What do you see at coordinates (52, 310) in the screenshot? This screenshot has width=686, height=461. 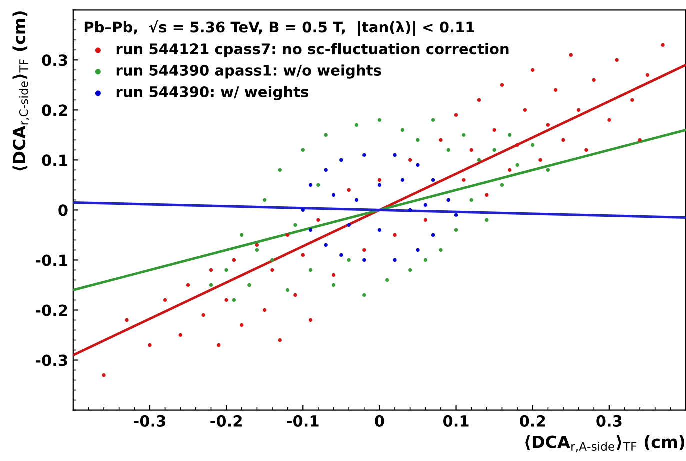 I see `y-tick-label: -0.2` at bounding box center [52, 310].